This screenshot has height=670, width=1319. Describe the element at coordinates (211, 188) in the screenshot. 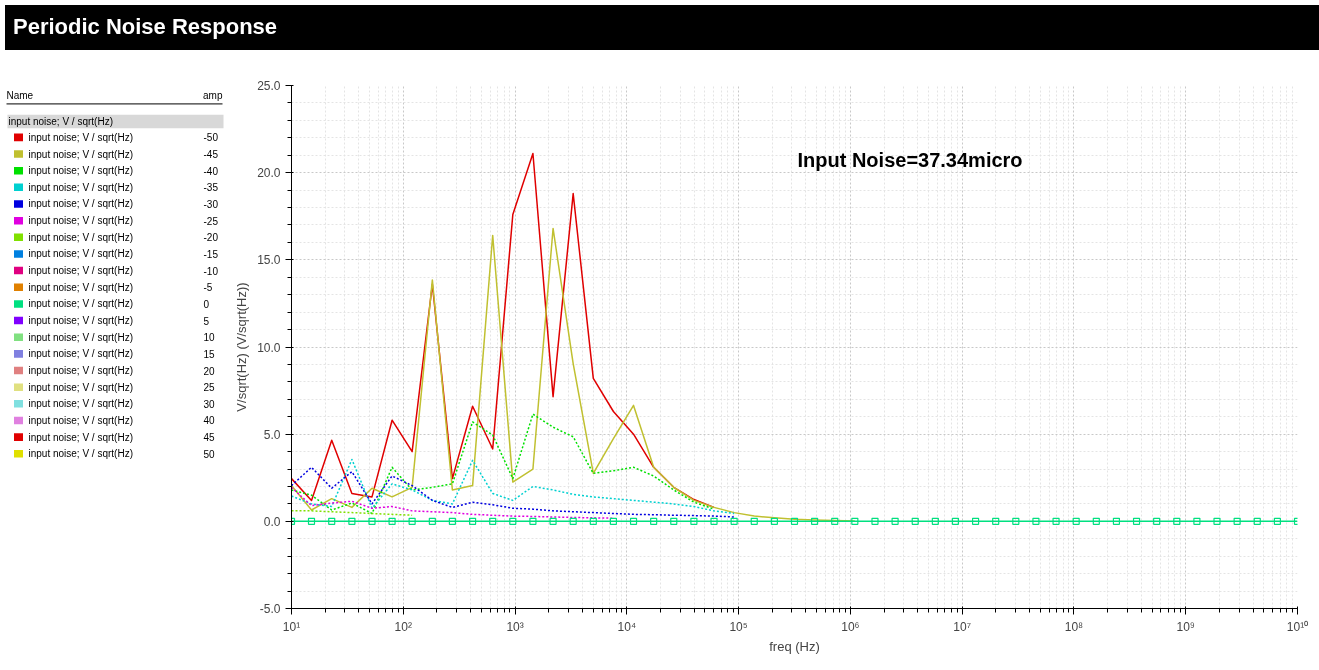

I see `text: -35` at that location.